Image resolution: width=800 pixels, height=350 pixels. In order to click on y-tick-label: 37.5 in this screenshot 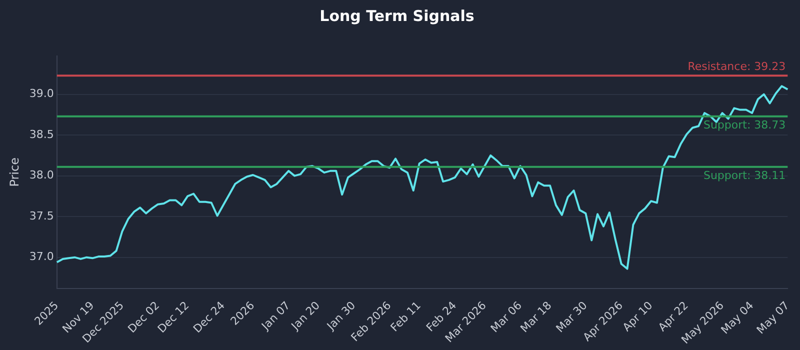, I will do `click(41, 215)`.